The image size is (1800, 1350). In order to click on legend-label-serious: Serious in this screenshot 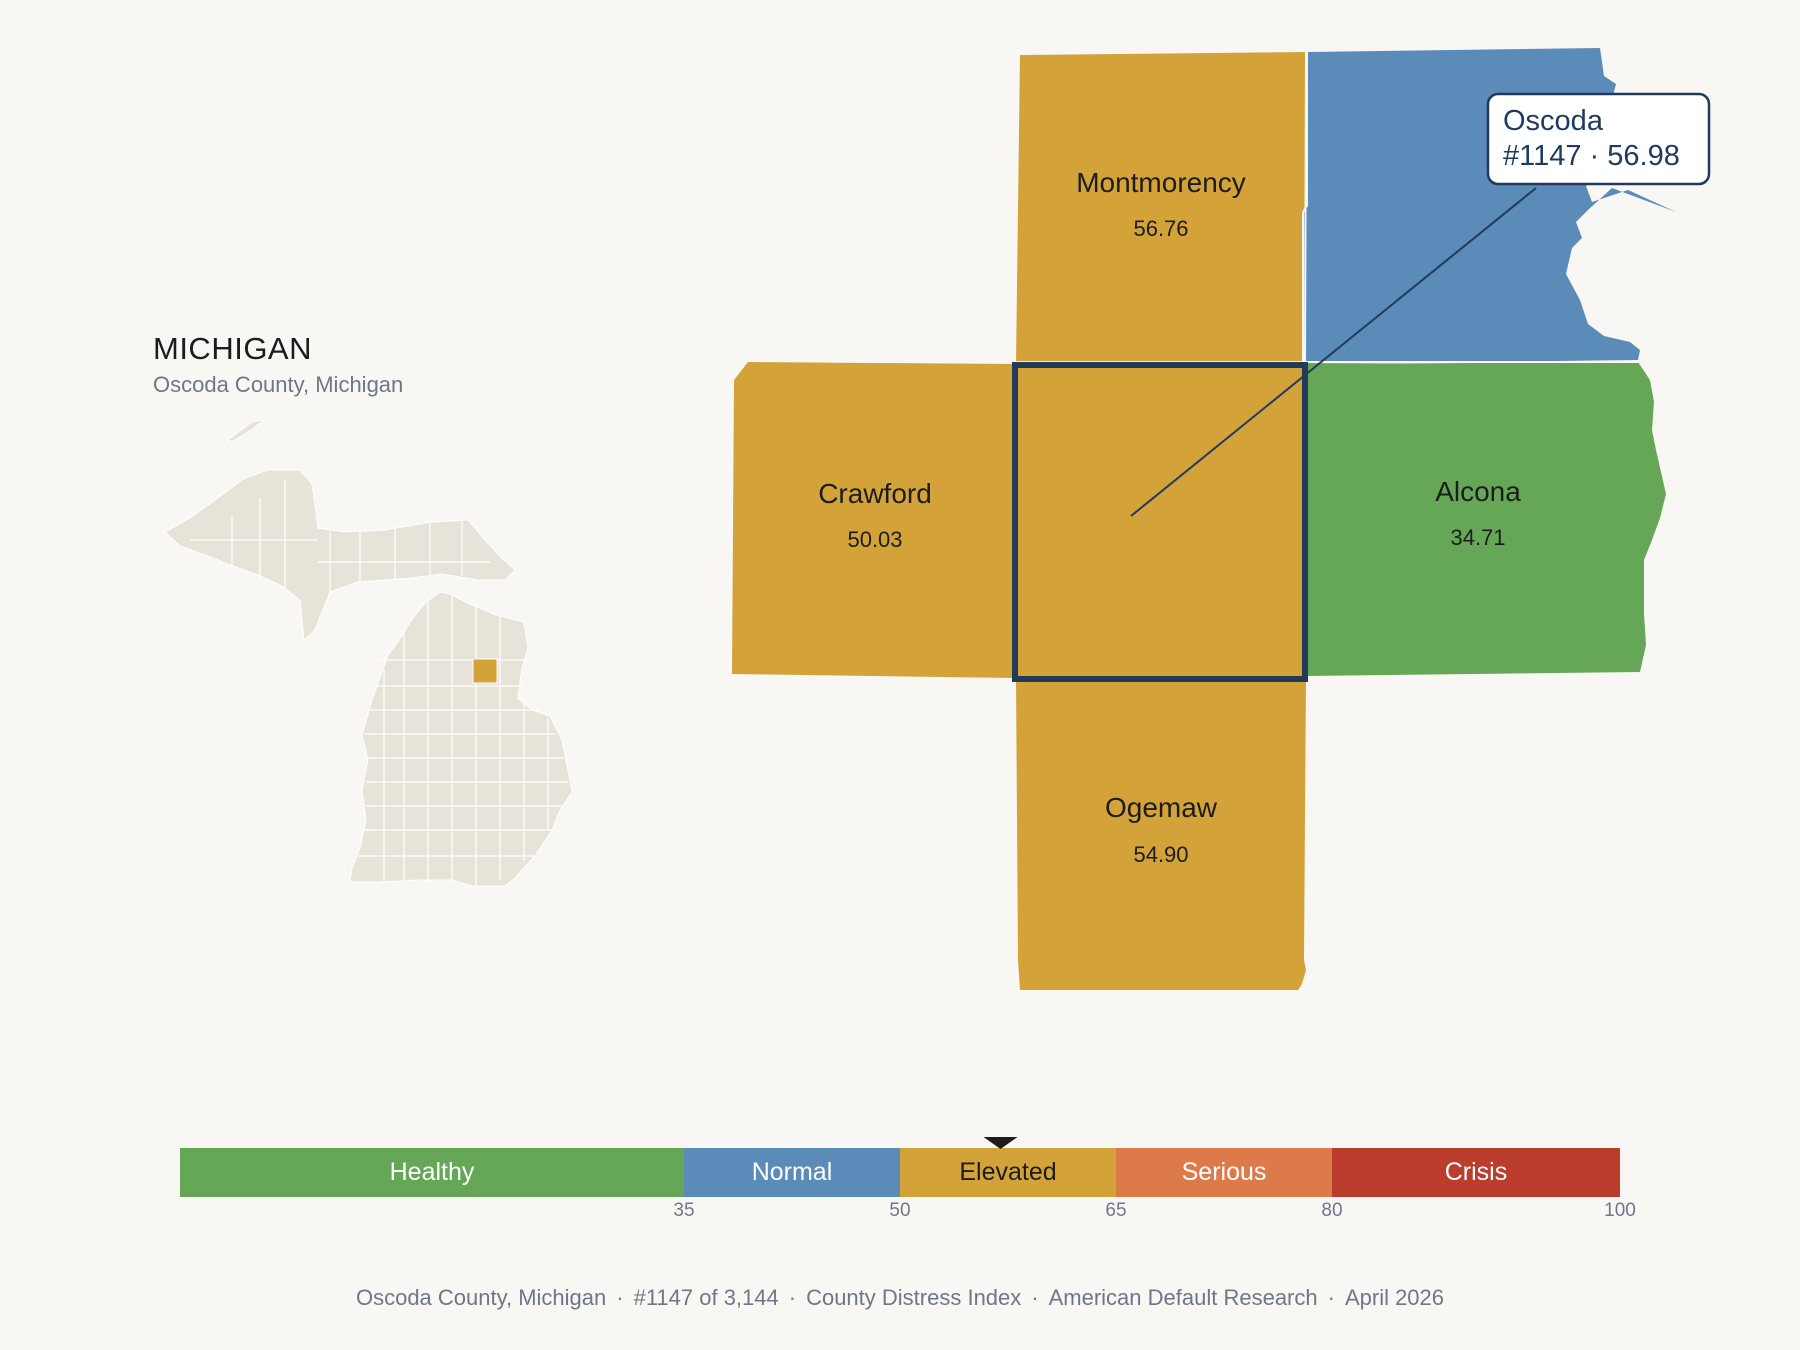, I will do `click(1224, 1172)`.